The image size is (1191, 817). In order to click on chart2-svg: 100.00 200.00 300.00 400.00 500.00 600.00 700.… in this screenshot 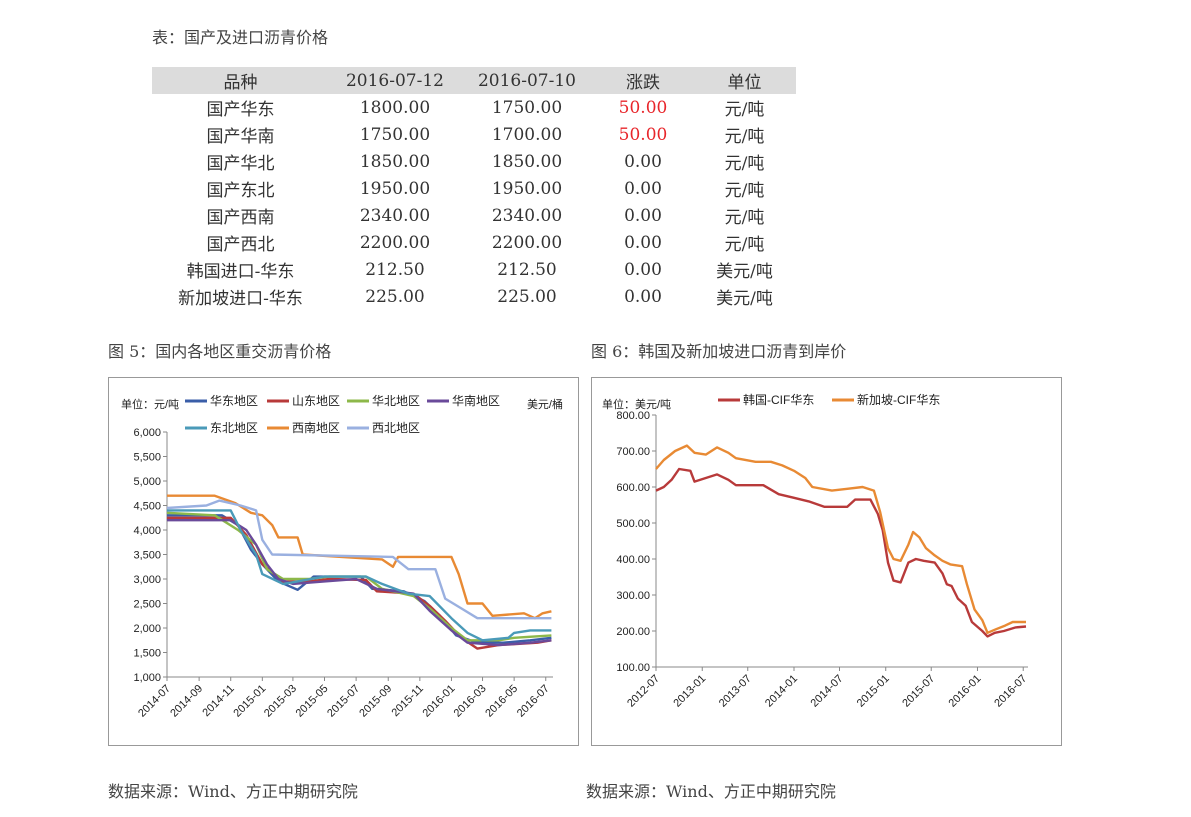, I will do `click(815, 551)`.